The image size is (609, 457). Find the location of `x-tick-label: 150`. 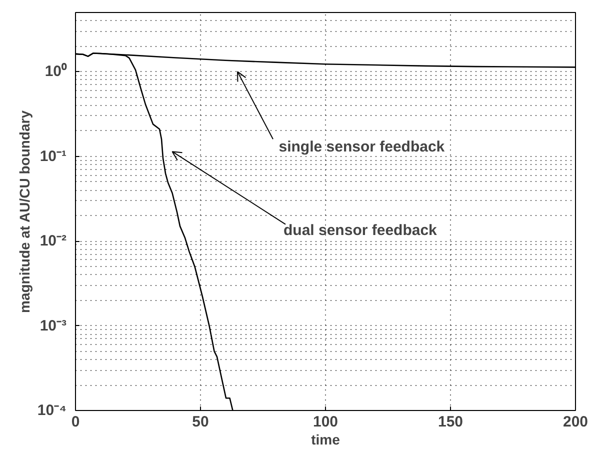

x-tick-label: 150 is located at coordinates (451, 422).